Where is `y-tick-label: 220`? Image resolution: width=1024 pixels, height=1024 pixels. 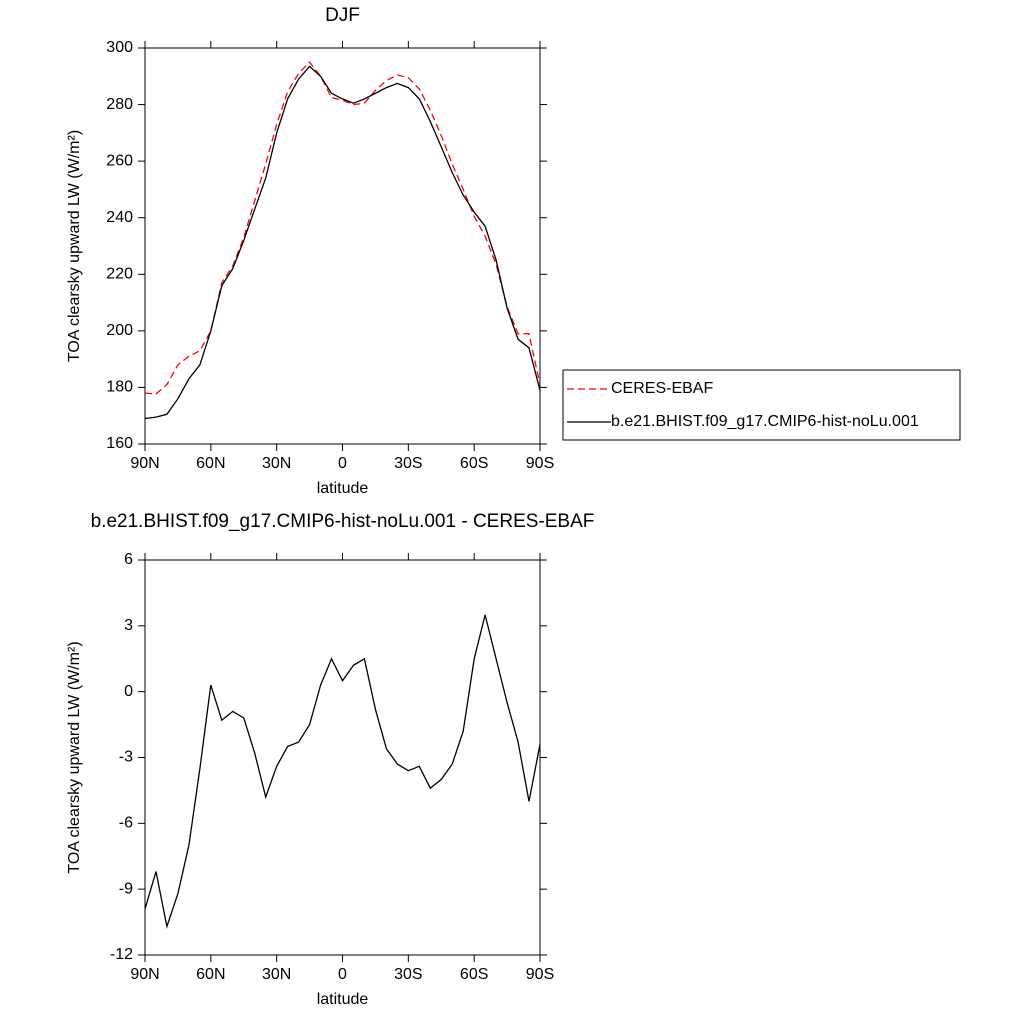
y-tick-label: 220 is located at coordinates (119, 274).